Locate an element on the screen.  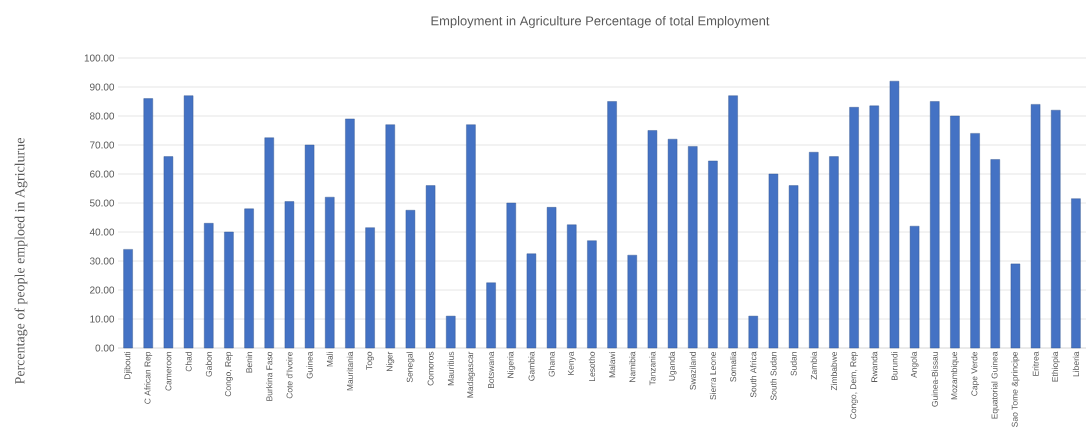
y-tick-label: 20.00 is located at coordinates (102, 290).